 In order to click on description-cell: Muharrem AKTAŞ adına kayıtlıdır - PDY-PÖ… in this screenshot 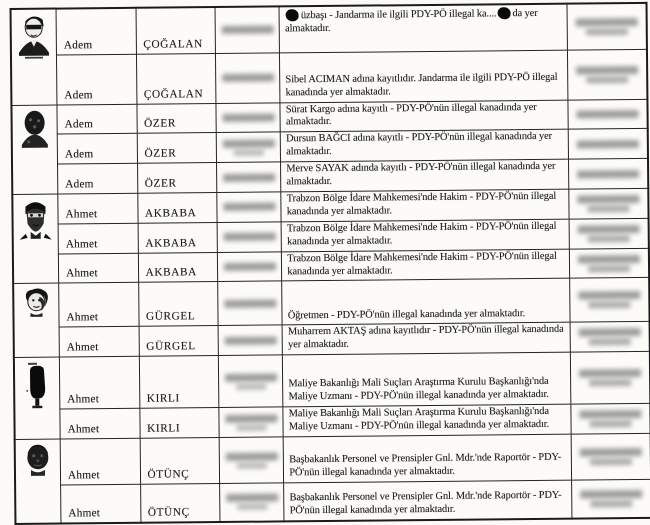, I will do `click(426, 339)`.